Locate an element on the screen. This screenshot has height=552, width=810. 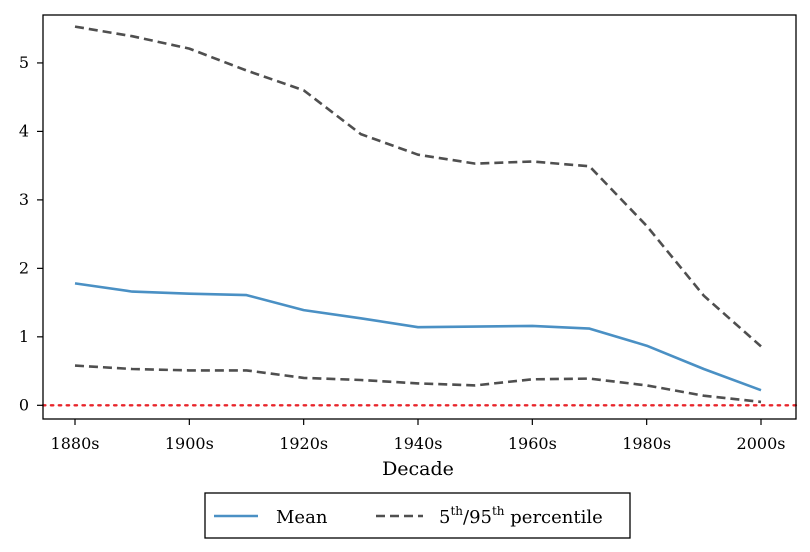
legend-percentile-label: 5th/95th percentile is located at coordinates (521, 516).